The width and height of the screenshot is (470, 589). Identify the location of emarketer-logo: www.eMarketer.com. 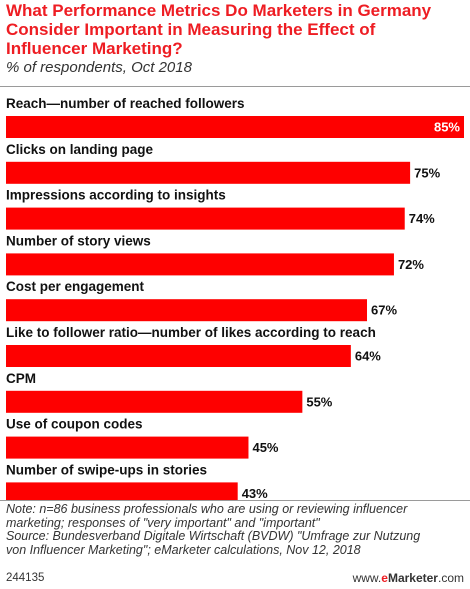
(408, 578).